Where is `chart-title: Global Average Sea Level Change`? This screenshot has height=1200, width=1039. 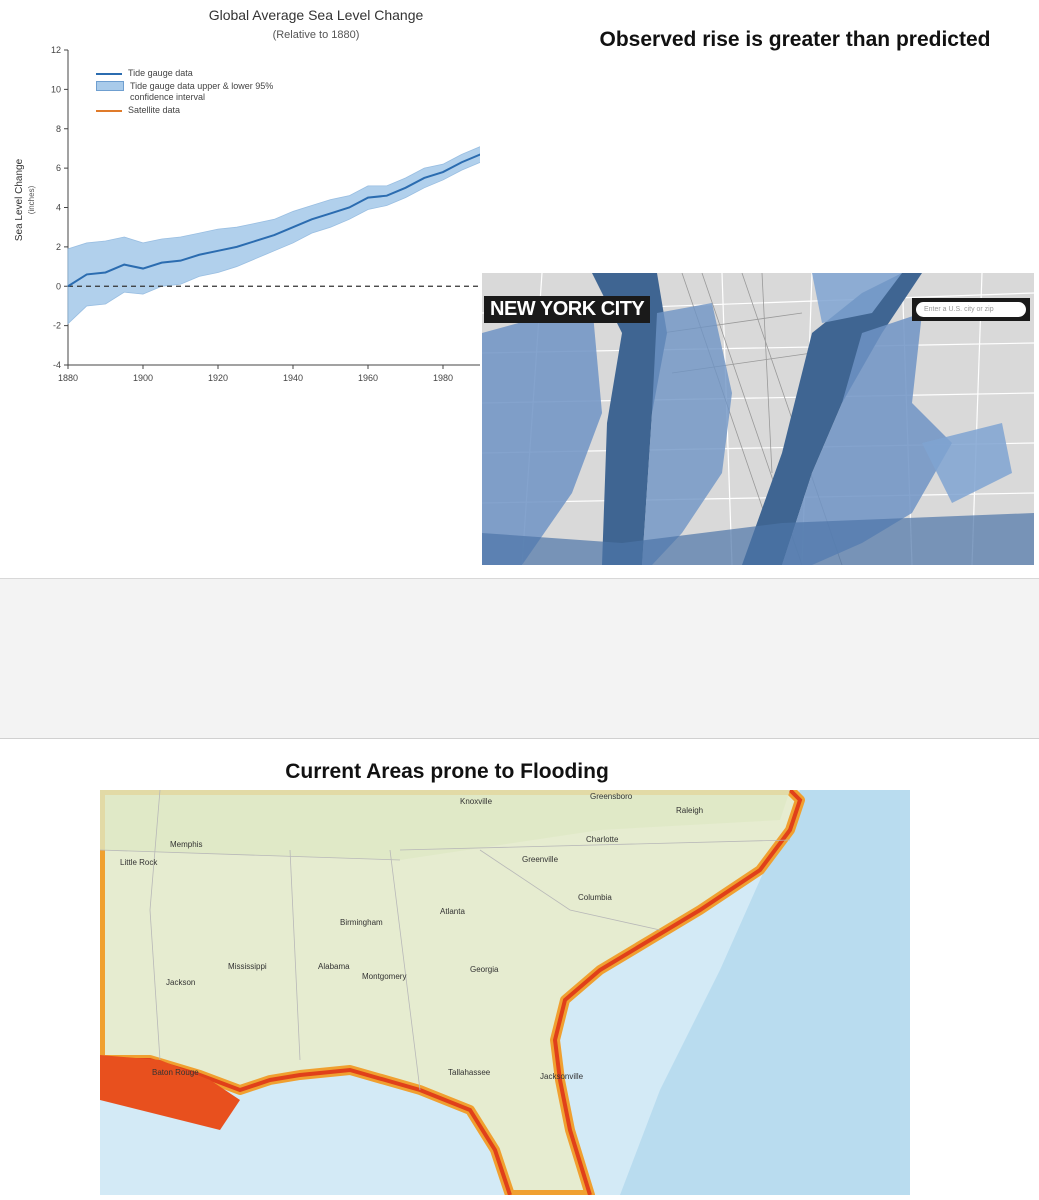 chart-title: Global Average Sea Level Change is located at coordinates (316, 15).